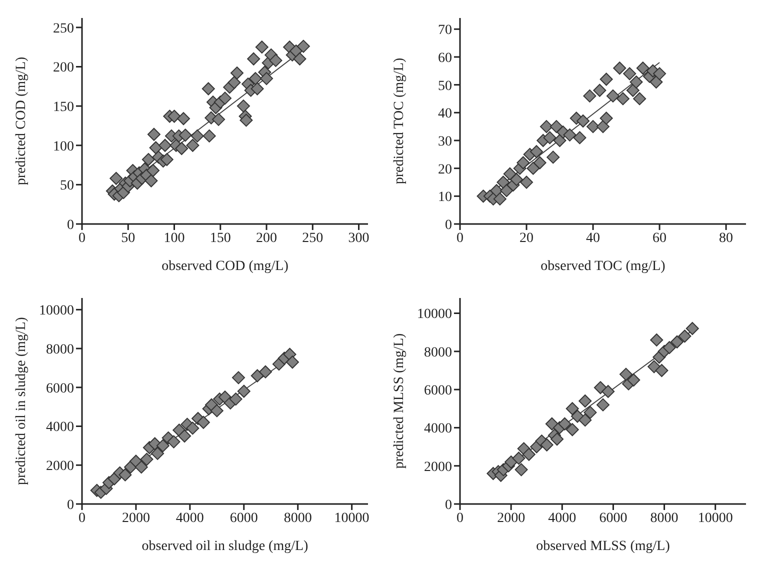  I want to click on x-tick-label: 300, so click(359, 238).